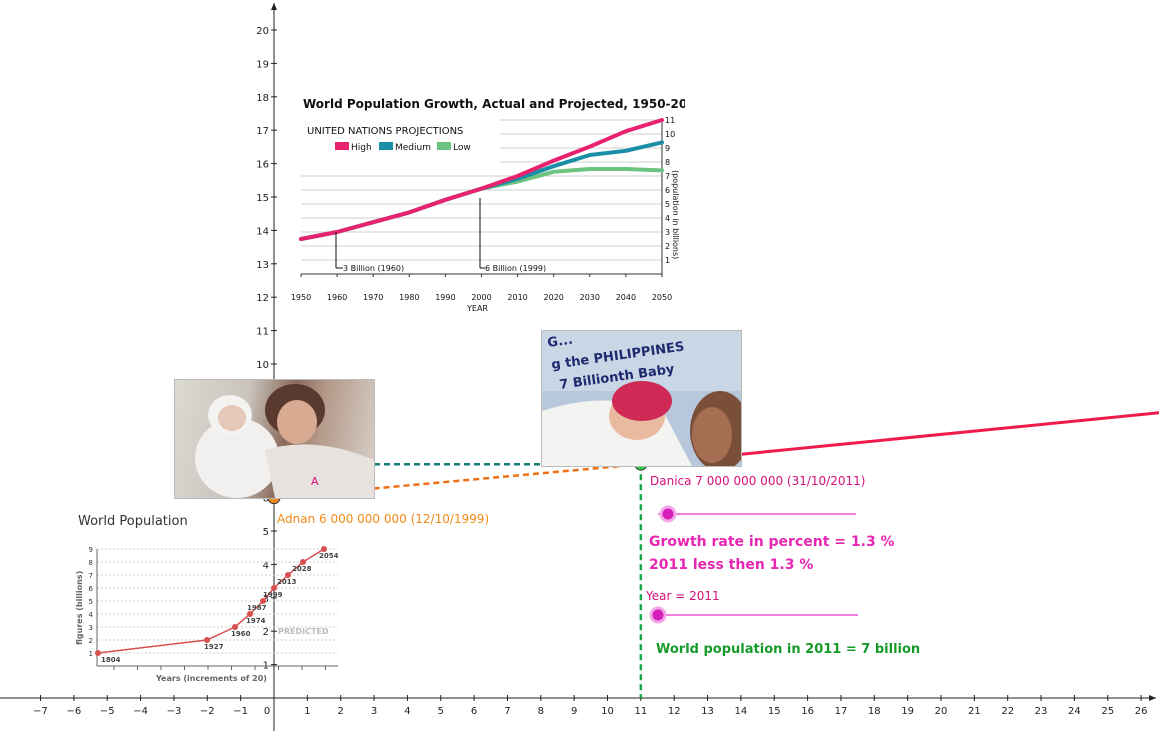 This screenshot has width=1159, height=731. I want to click on y-tick-label: 2, so click(266, 632).